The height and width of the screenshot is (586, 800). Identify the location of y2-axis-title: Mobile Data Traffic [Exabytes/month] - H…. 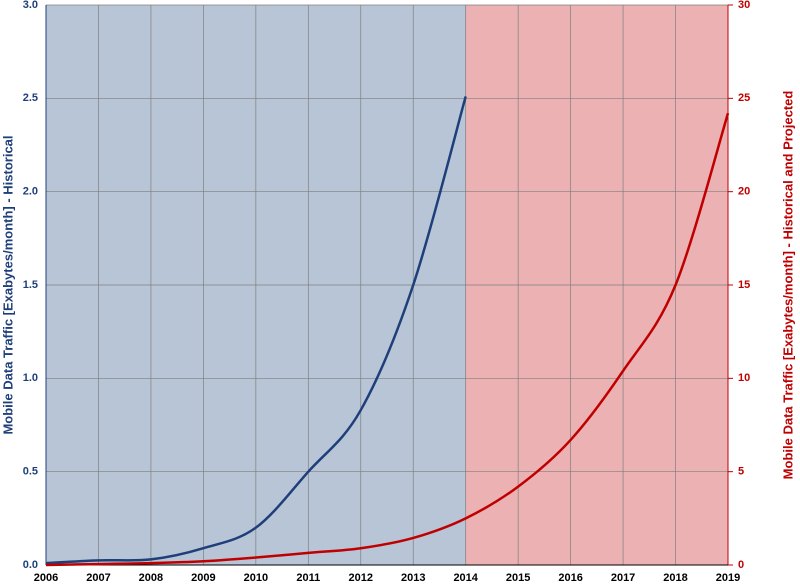
(787, 285).